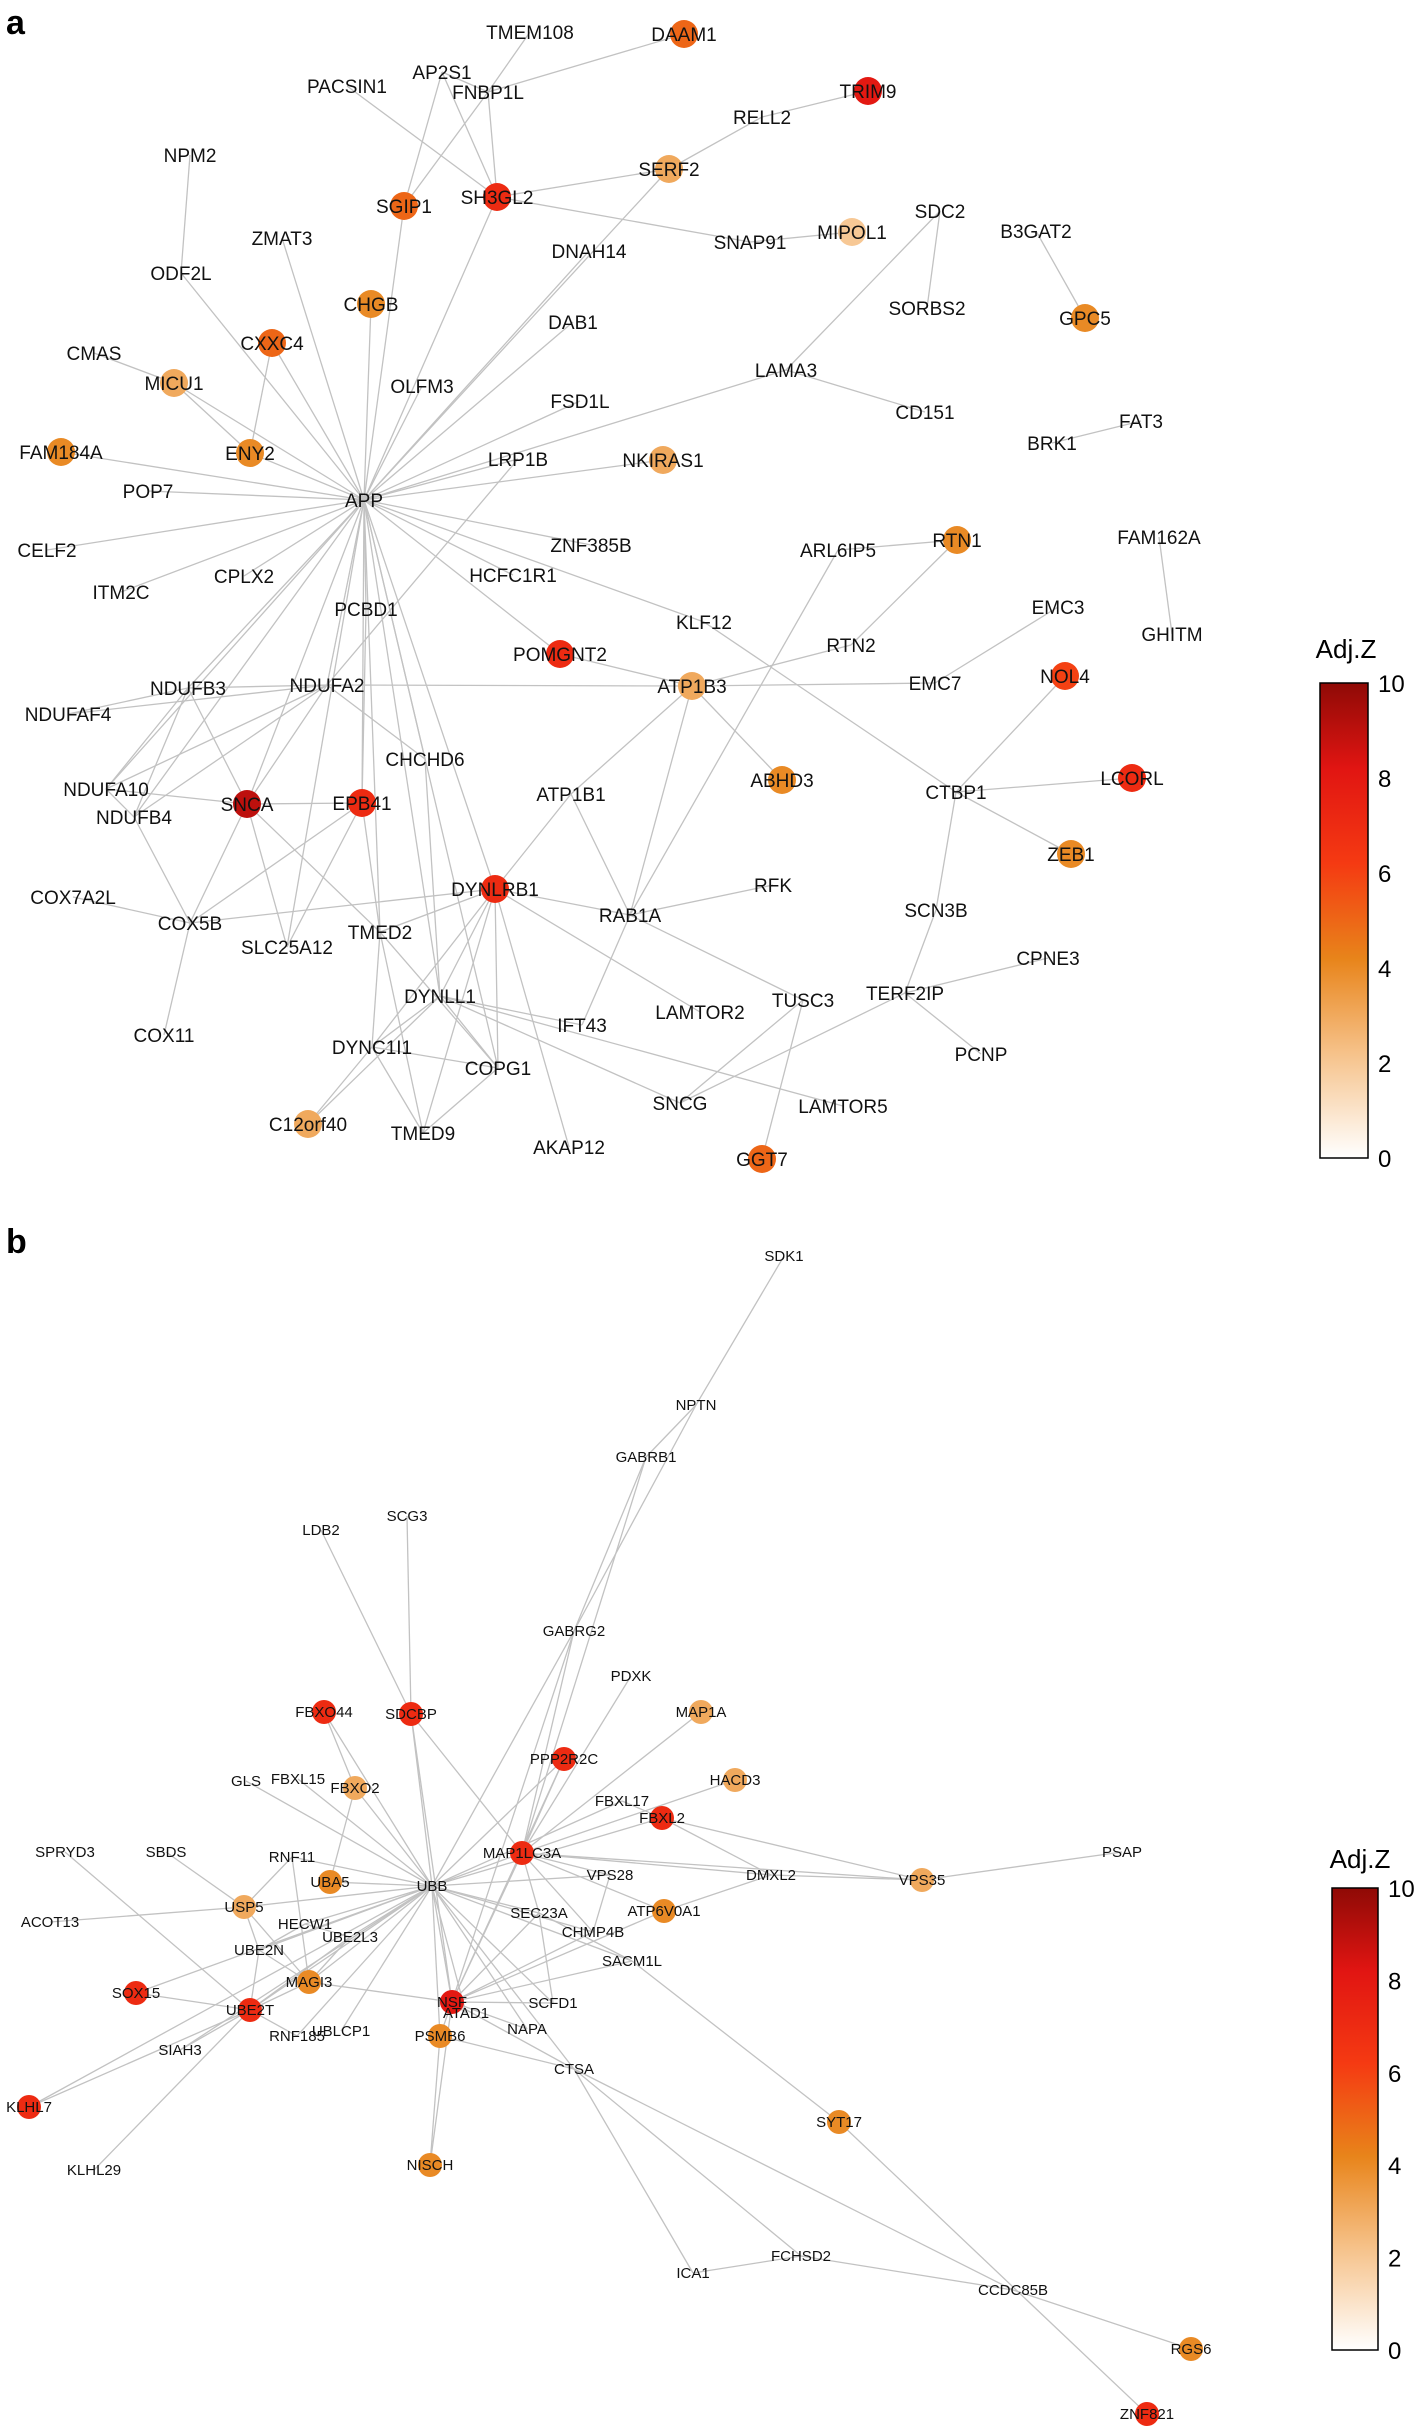  Describe the element at coordinates (527, 2029) in the screenshot. I see `node-napa: NAPA` at that location.